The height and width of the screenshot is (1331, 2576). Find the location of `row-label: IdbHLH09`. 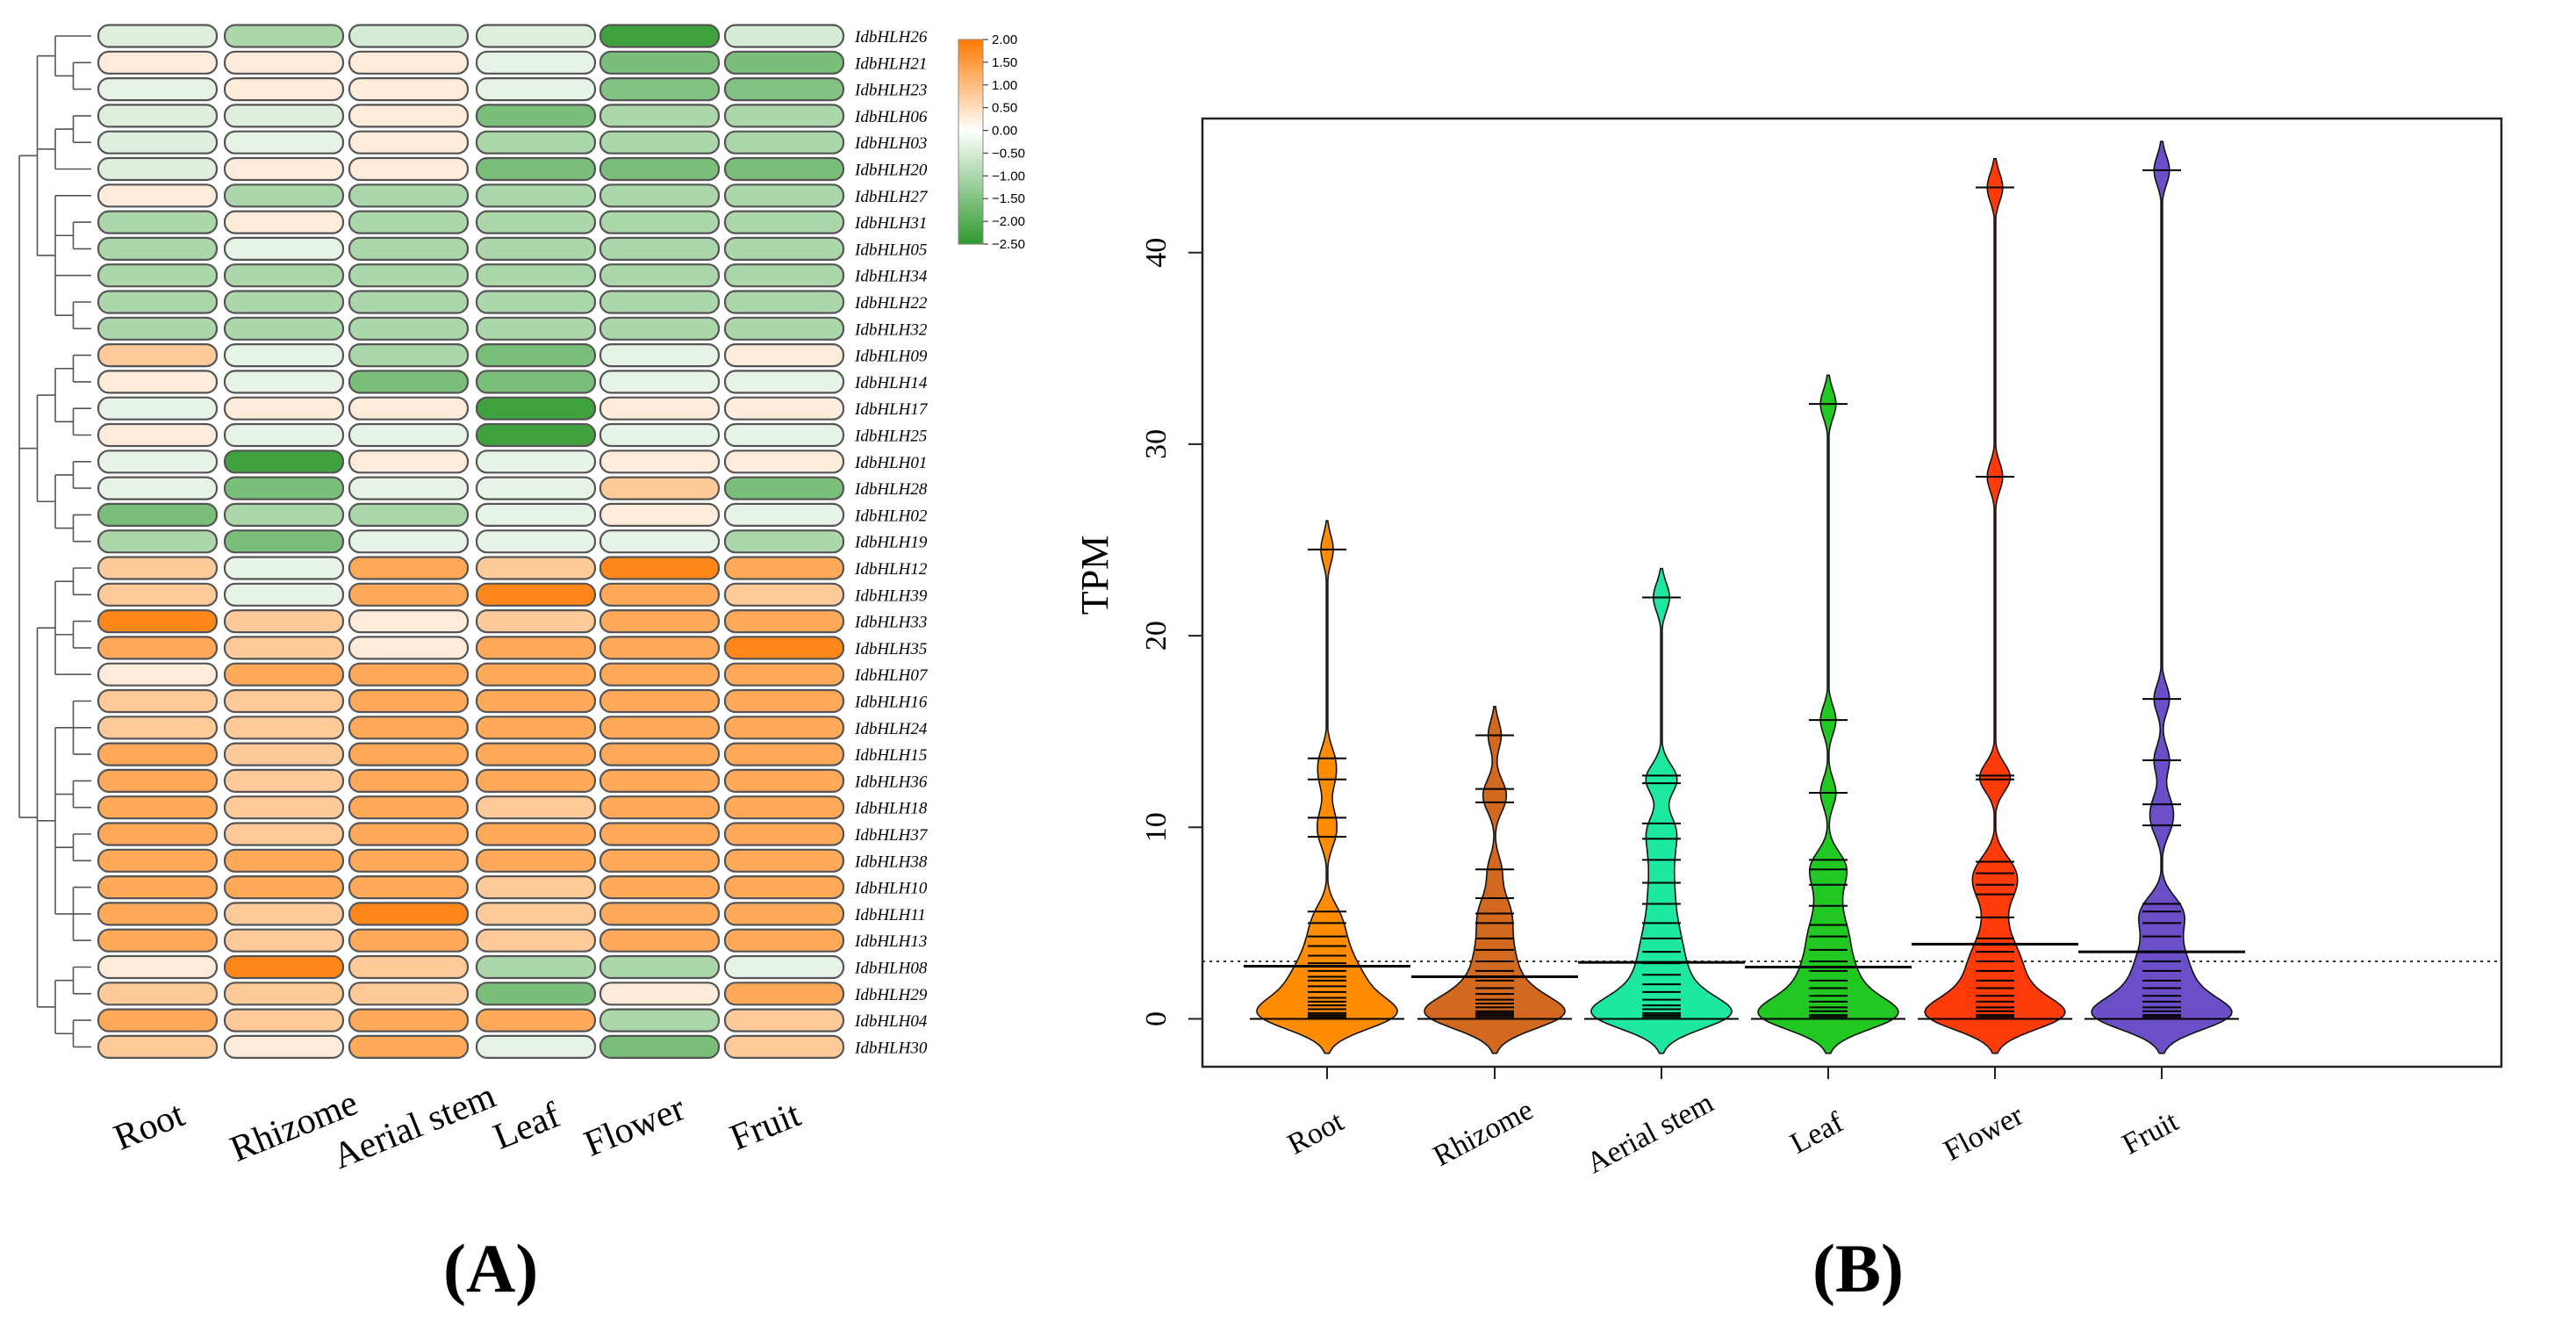

row-label: IdbHLH09 is located at coordinates (891, 357).